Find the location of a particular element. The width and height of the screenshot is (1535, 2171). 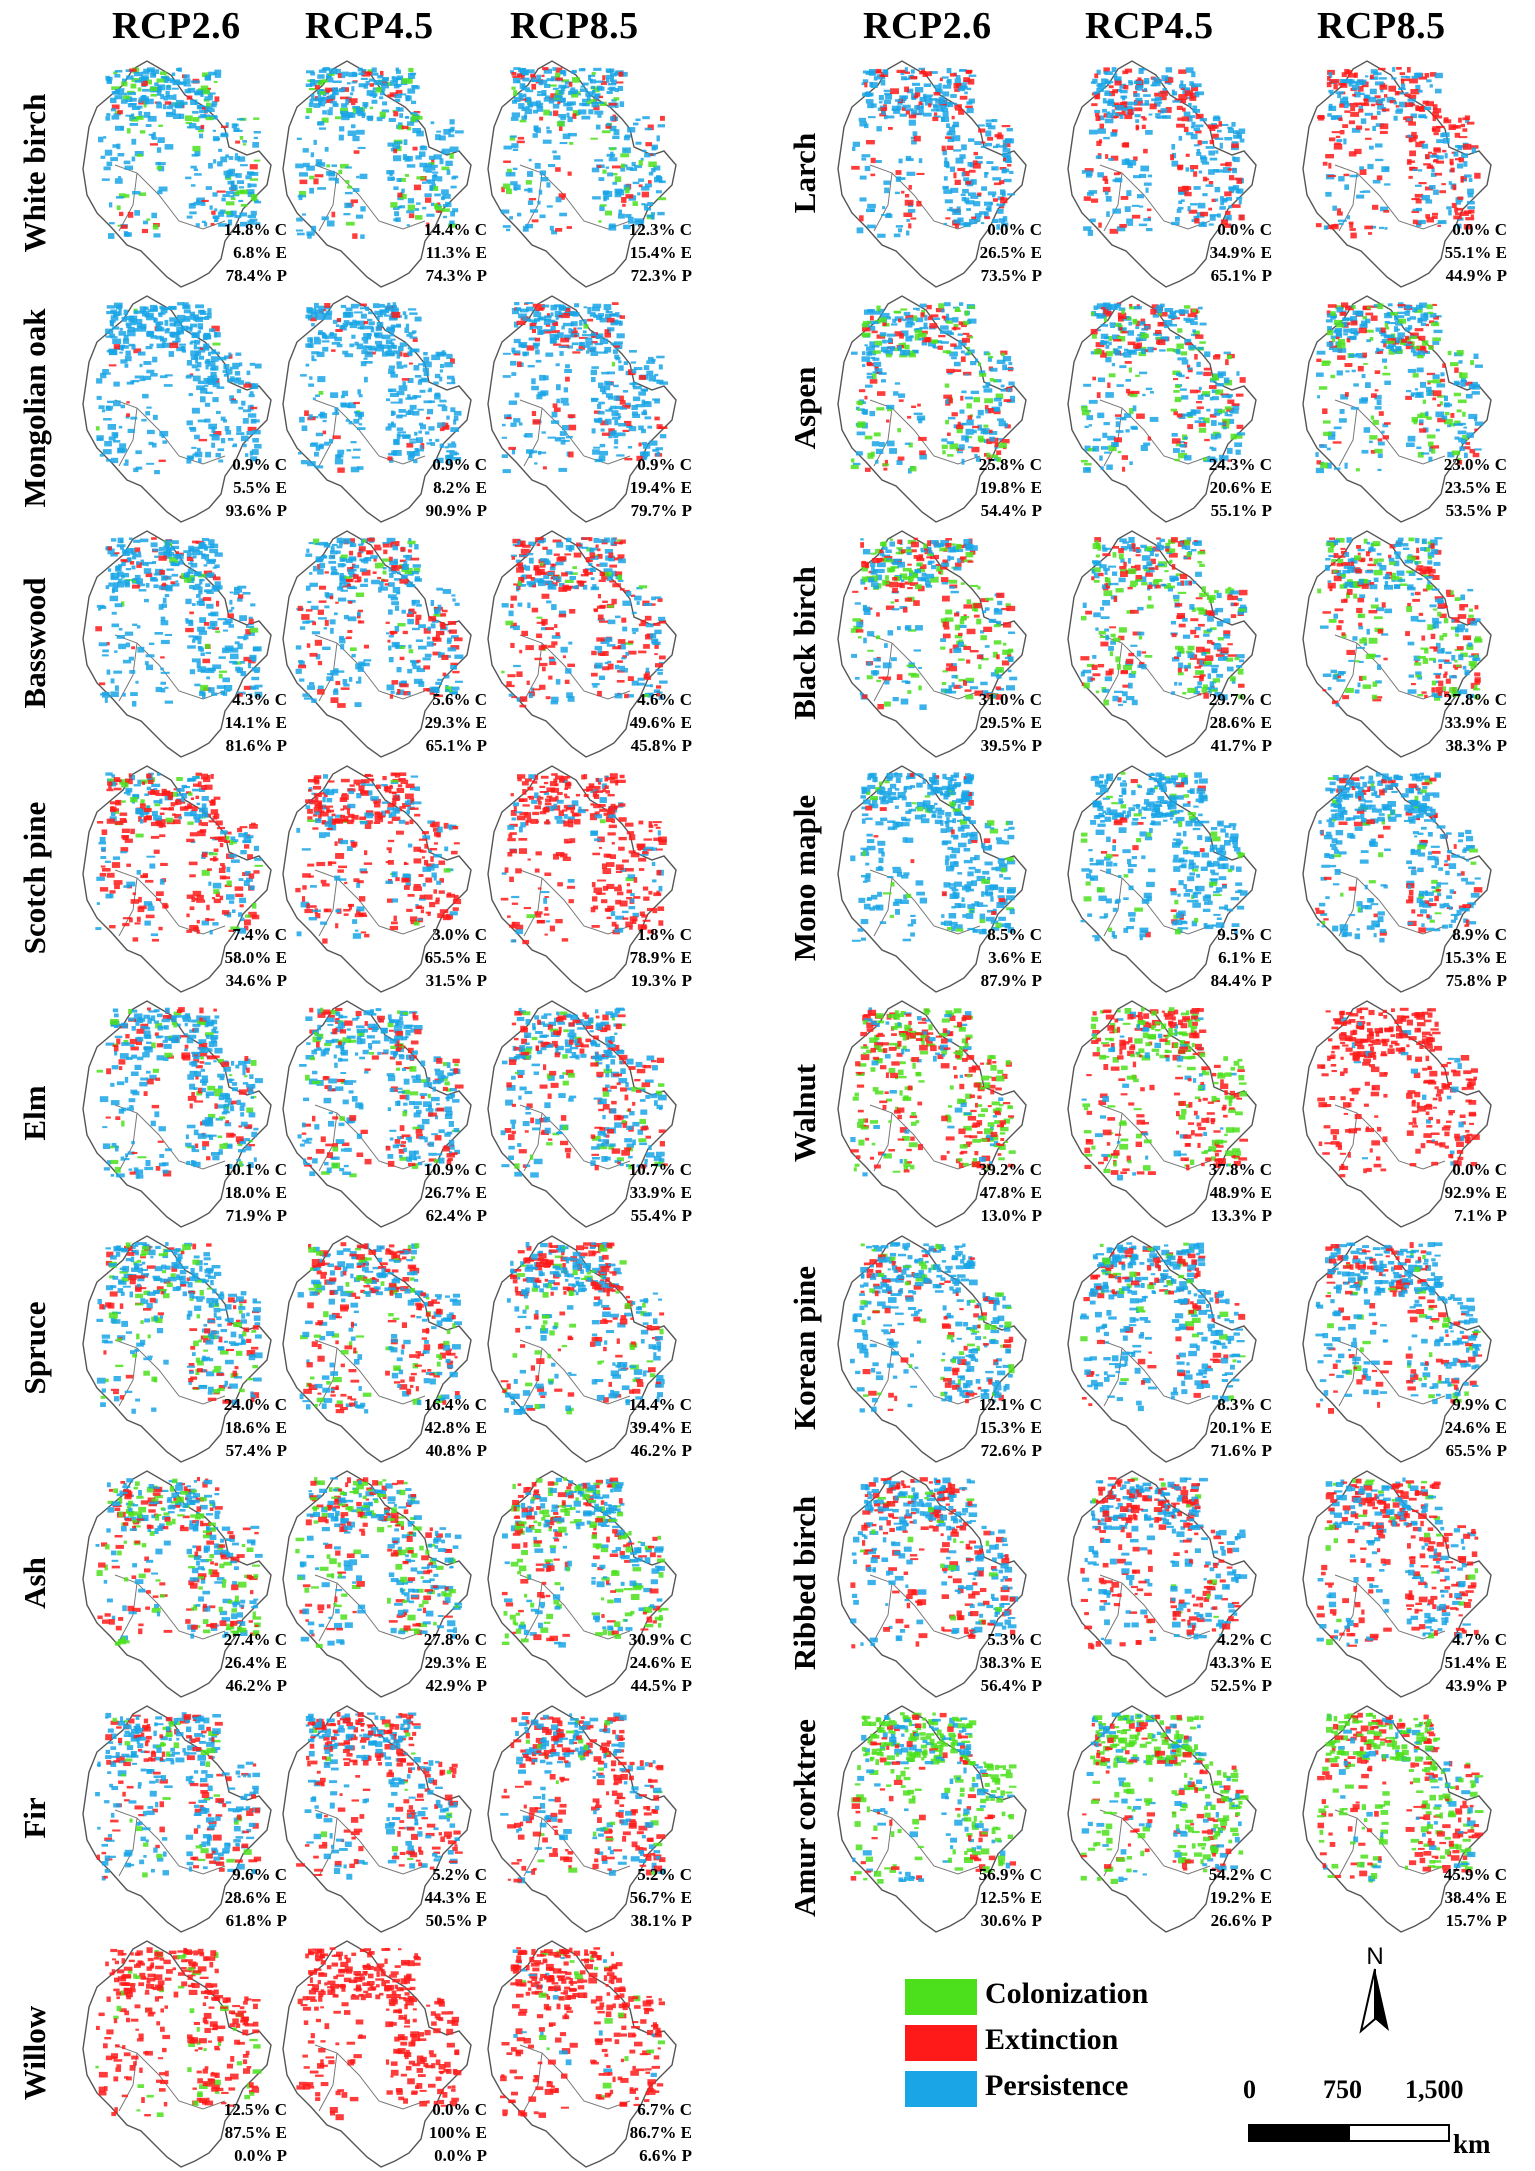

stat-extinction-line: 28.6% E is located at coordinates (1236, 722).